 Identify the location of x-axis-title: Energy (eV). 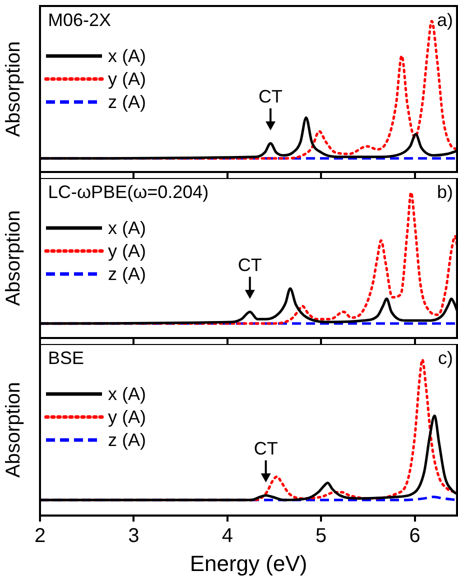
(249, 563).